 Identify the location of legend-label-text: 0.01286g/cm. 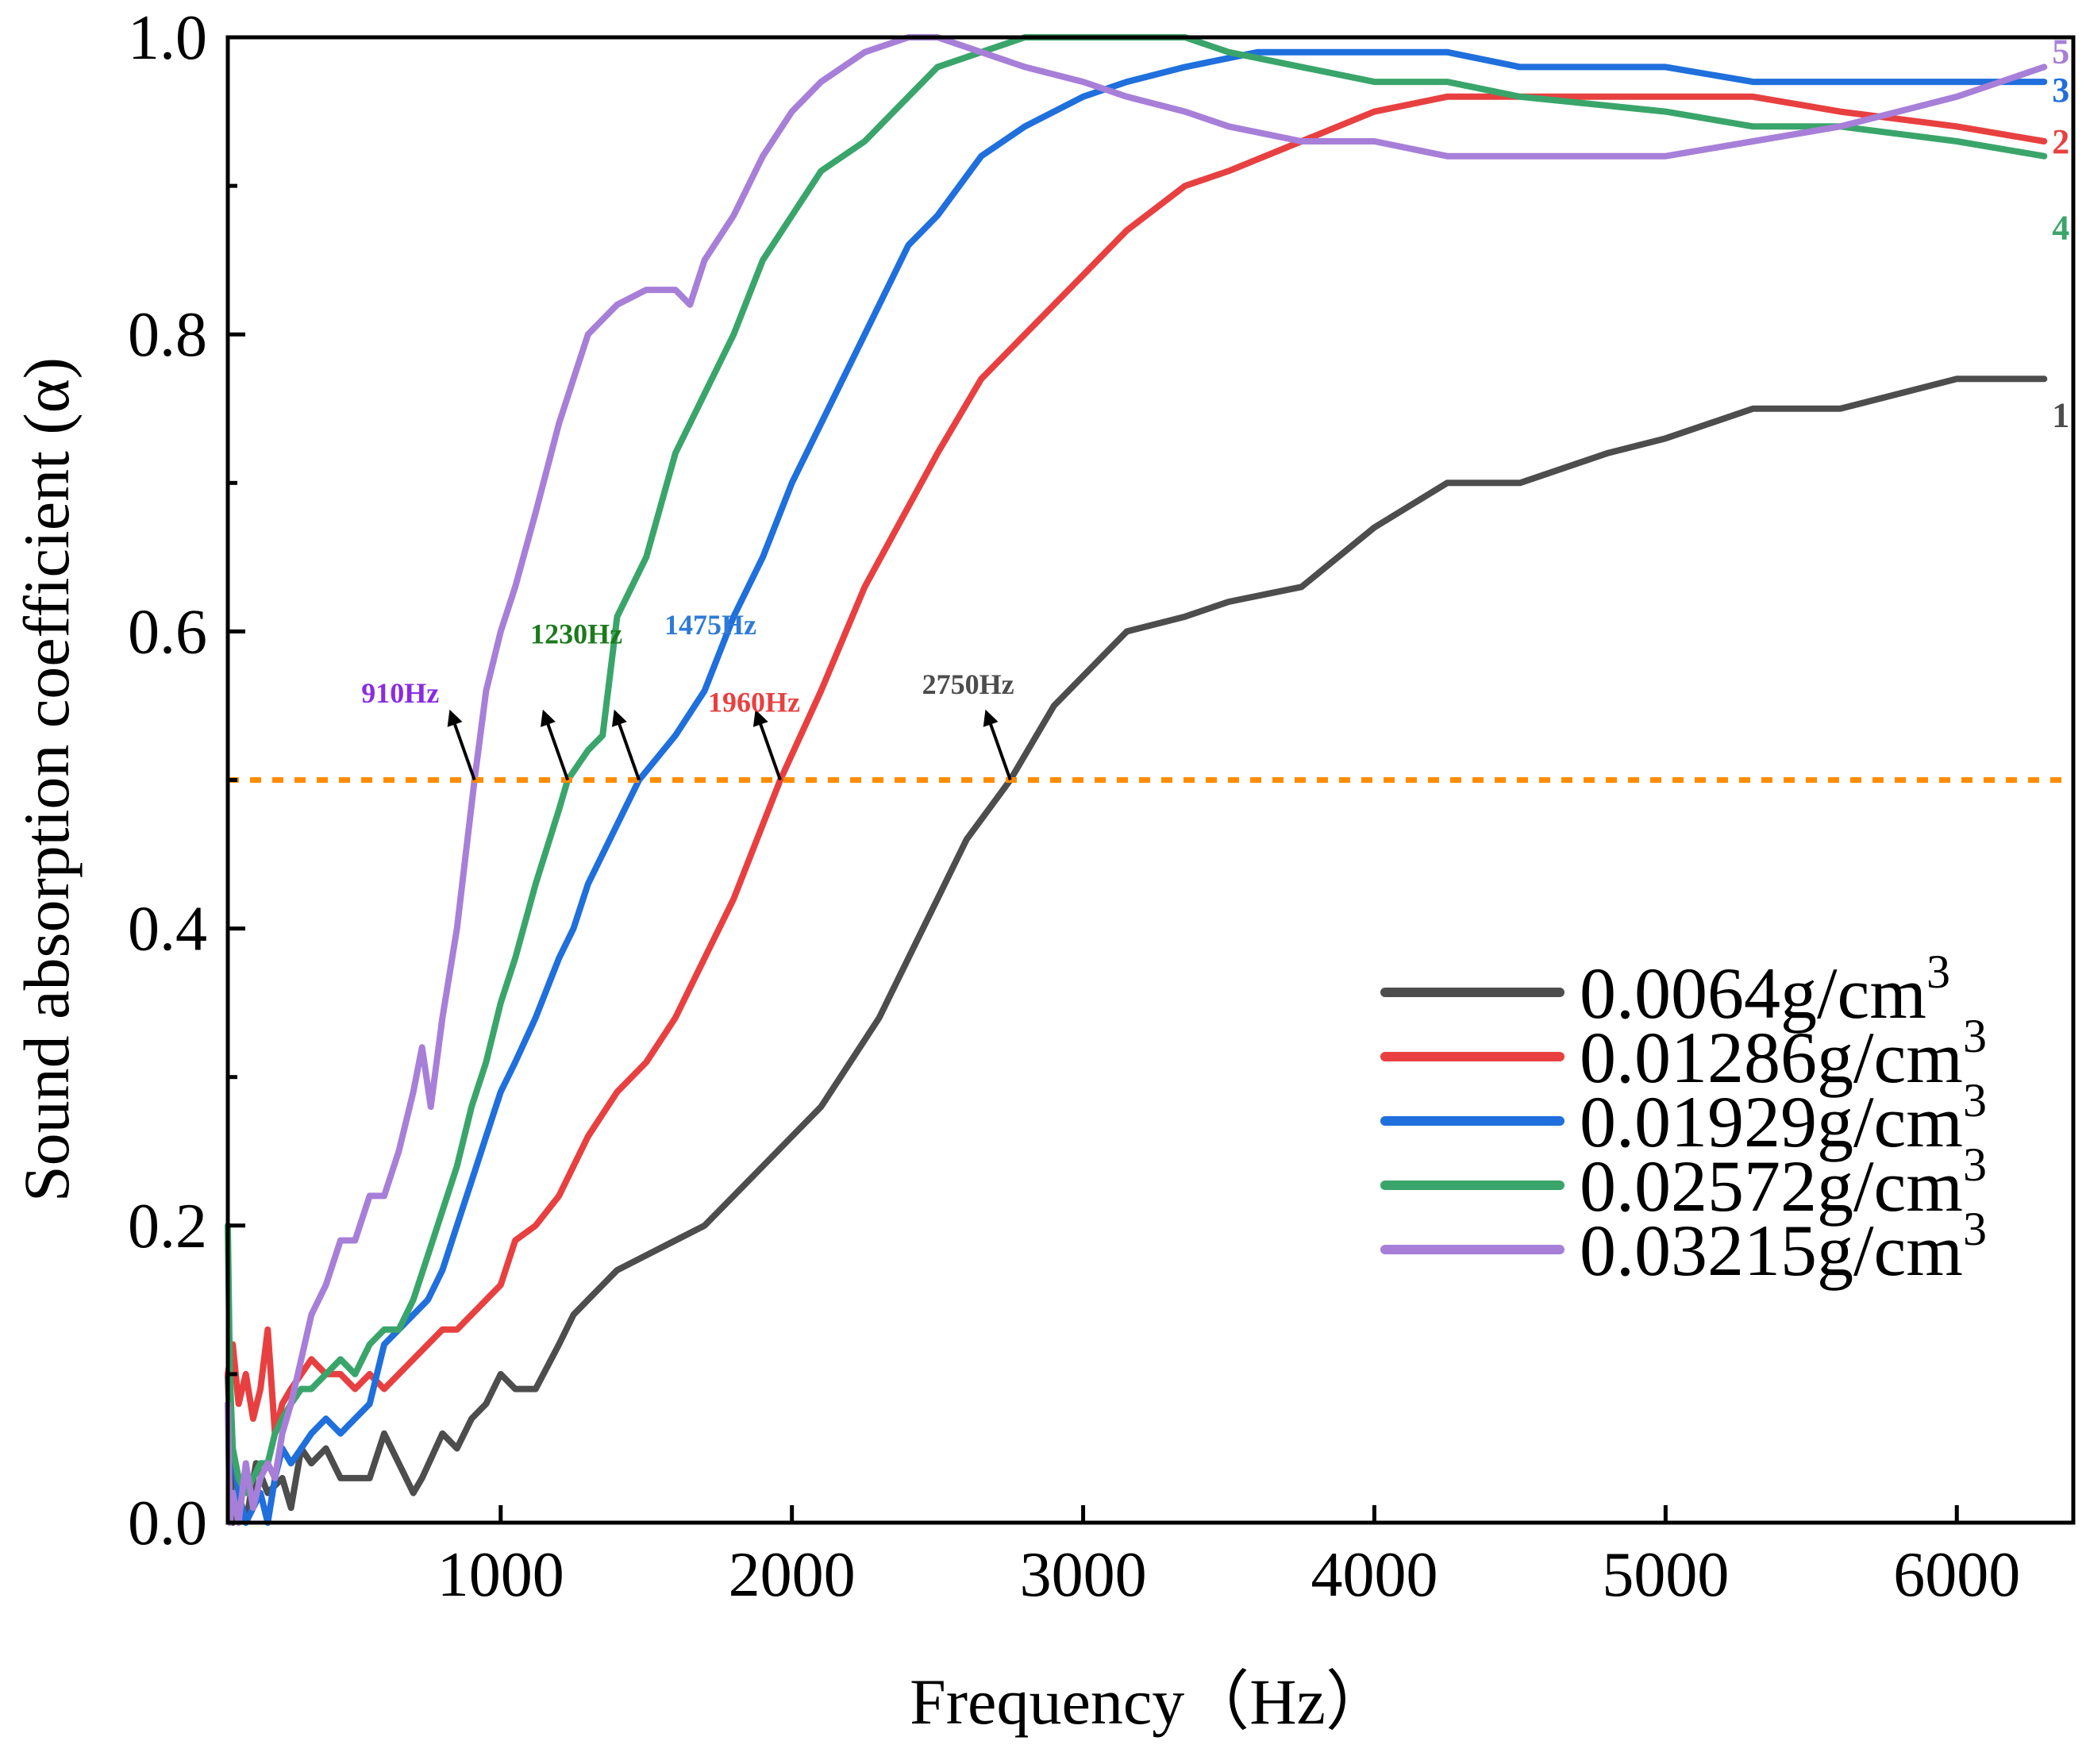
(1771, 1057).